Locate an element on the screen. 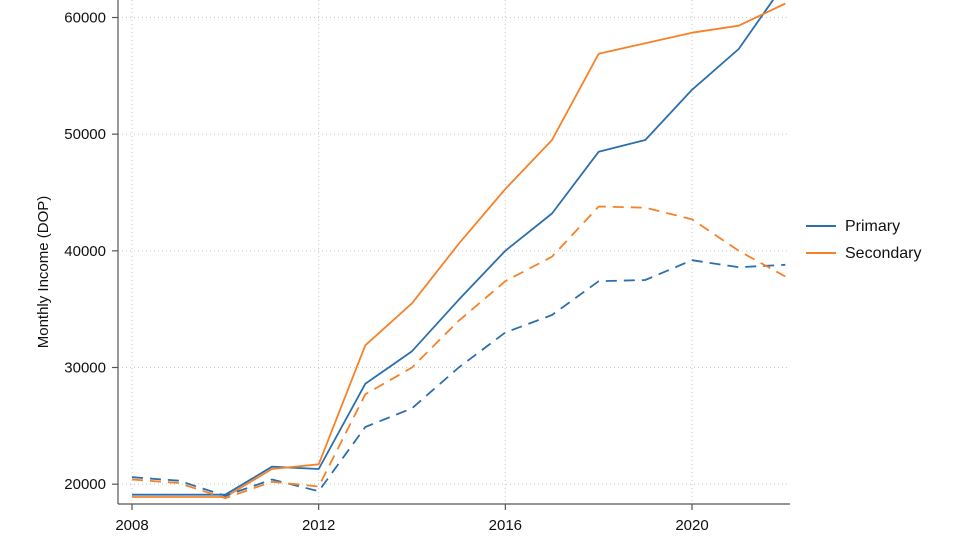 Image resolution: width=960 pixels, height=540 pixels. y-tick-label: 20000 is located at coordinates (85, 484).